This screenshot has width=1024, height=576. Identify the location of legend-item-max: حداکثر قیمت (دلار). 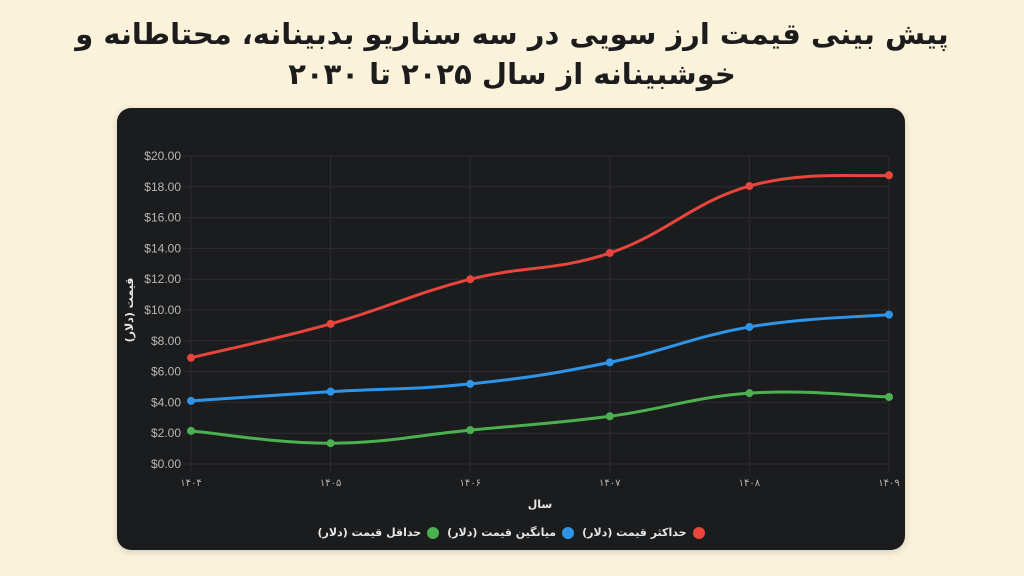
(643, 532).